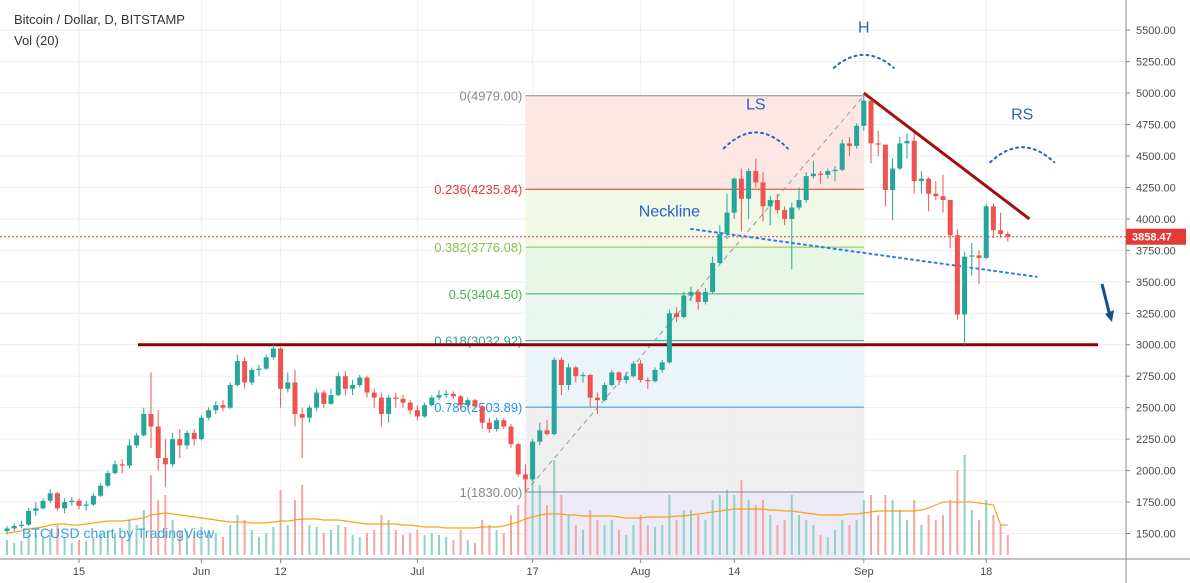 This screenshot has height=583, width=1190. I want to click on fib-level-label: 0.618(3032.92), so click(478, 341).